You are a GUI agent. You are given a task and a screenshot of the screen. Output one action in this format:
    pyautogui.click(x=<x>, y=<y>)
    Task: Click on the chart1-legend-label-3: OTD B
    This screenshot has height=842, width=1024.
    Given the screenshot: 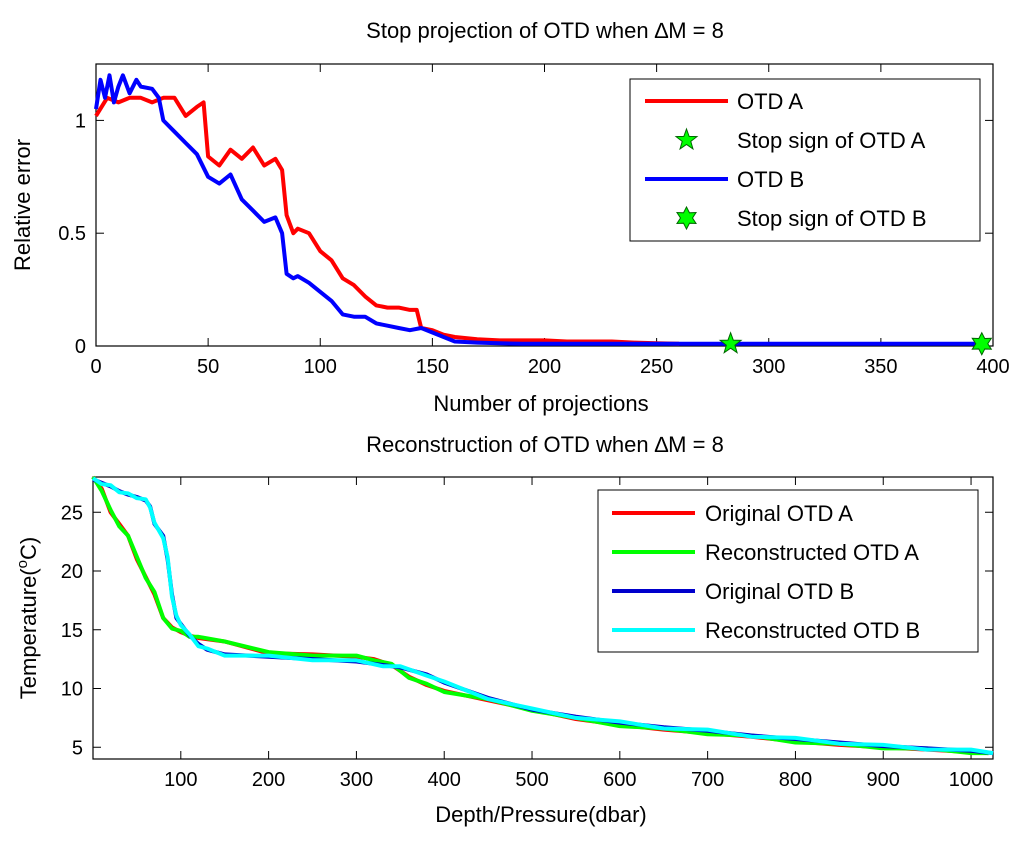 What is the action you would take?
    pyautogui.click(x=770, y=179)
    